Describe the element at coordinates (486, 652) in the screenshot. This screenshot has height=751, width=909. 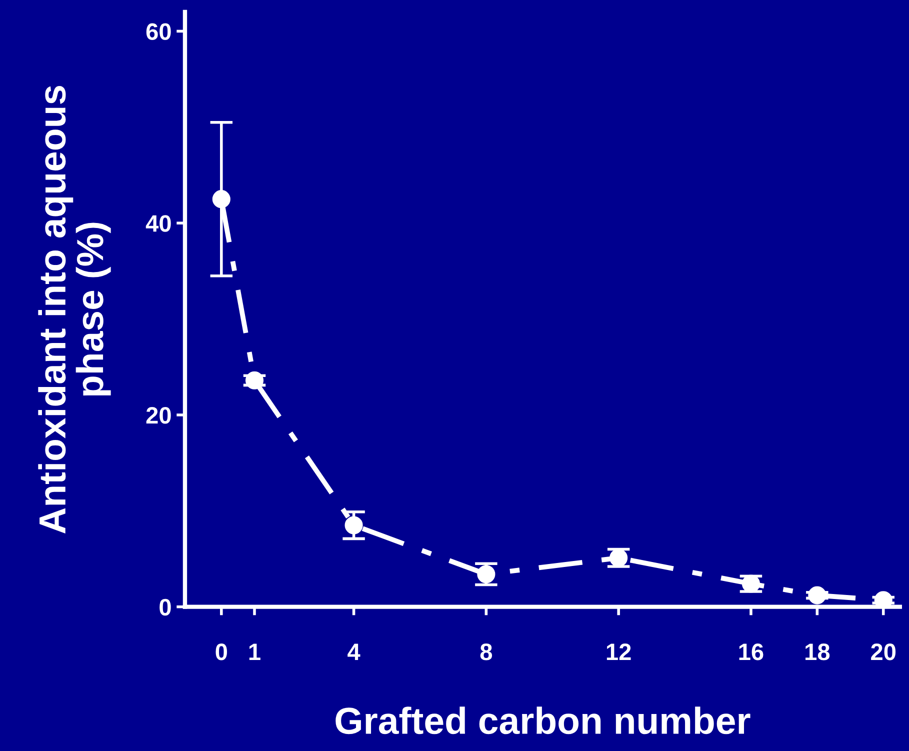
I see `x-tick-label: 8` at that location.